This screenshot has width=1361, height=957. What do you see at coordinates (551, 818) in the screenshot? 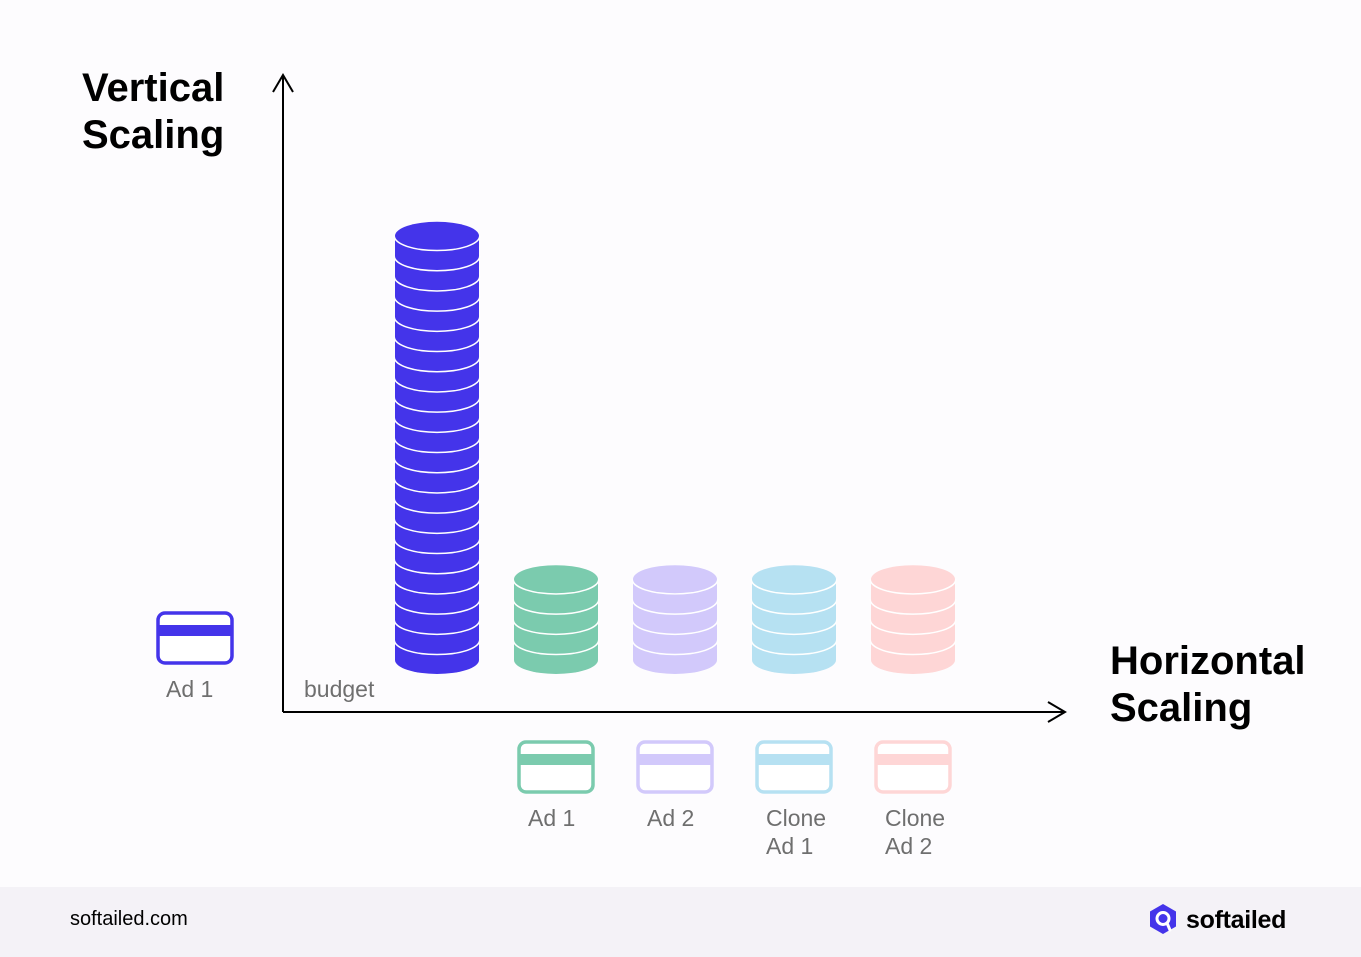
I see `ad-label-1: Ad 1` at bounding box center [551, 818].